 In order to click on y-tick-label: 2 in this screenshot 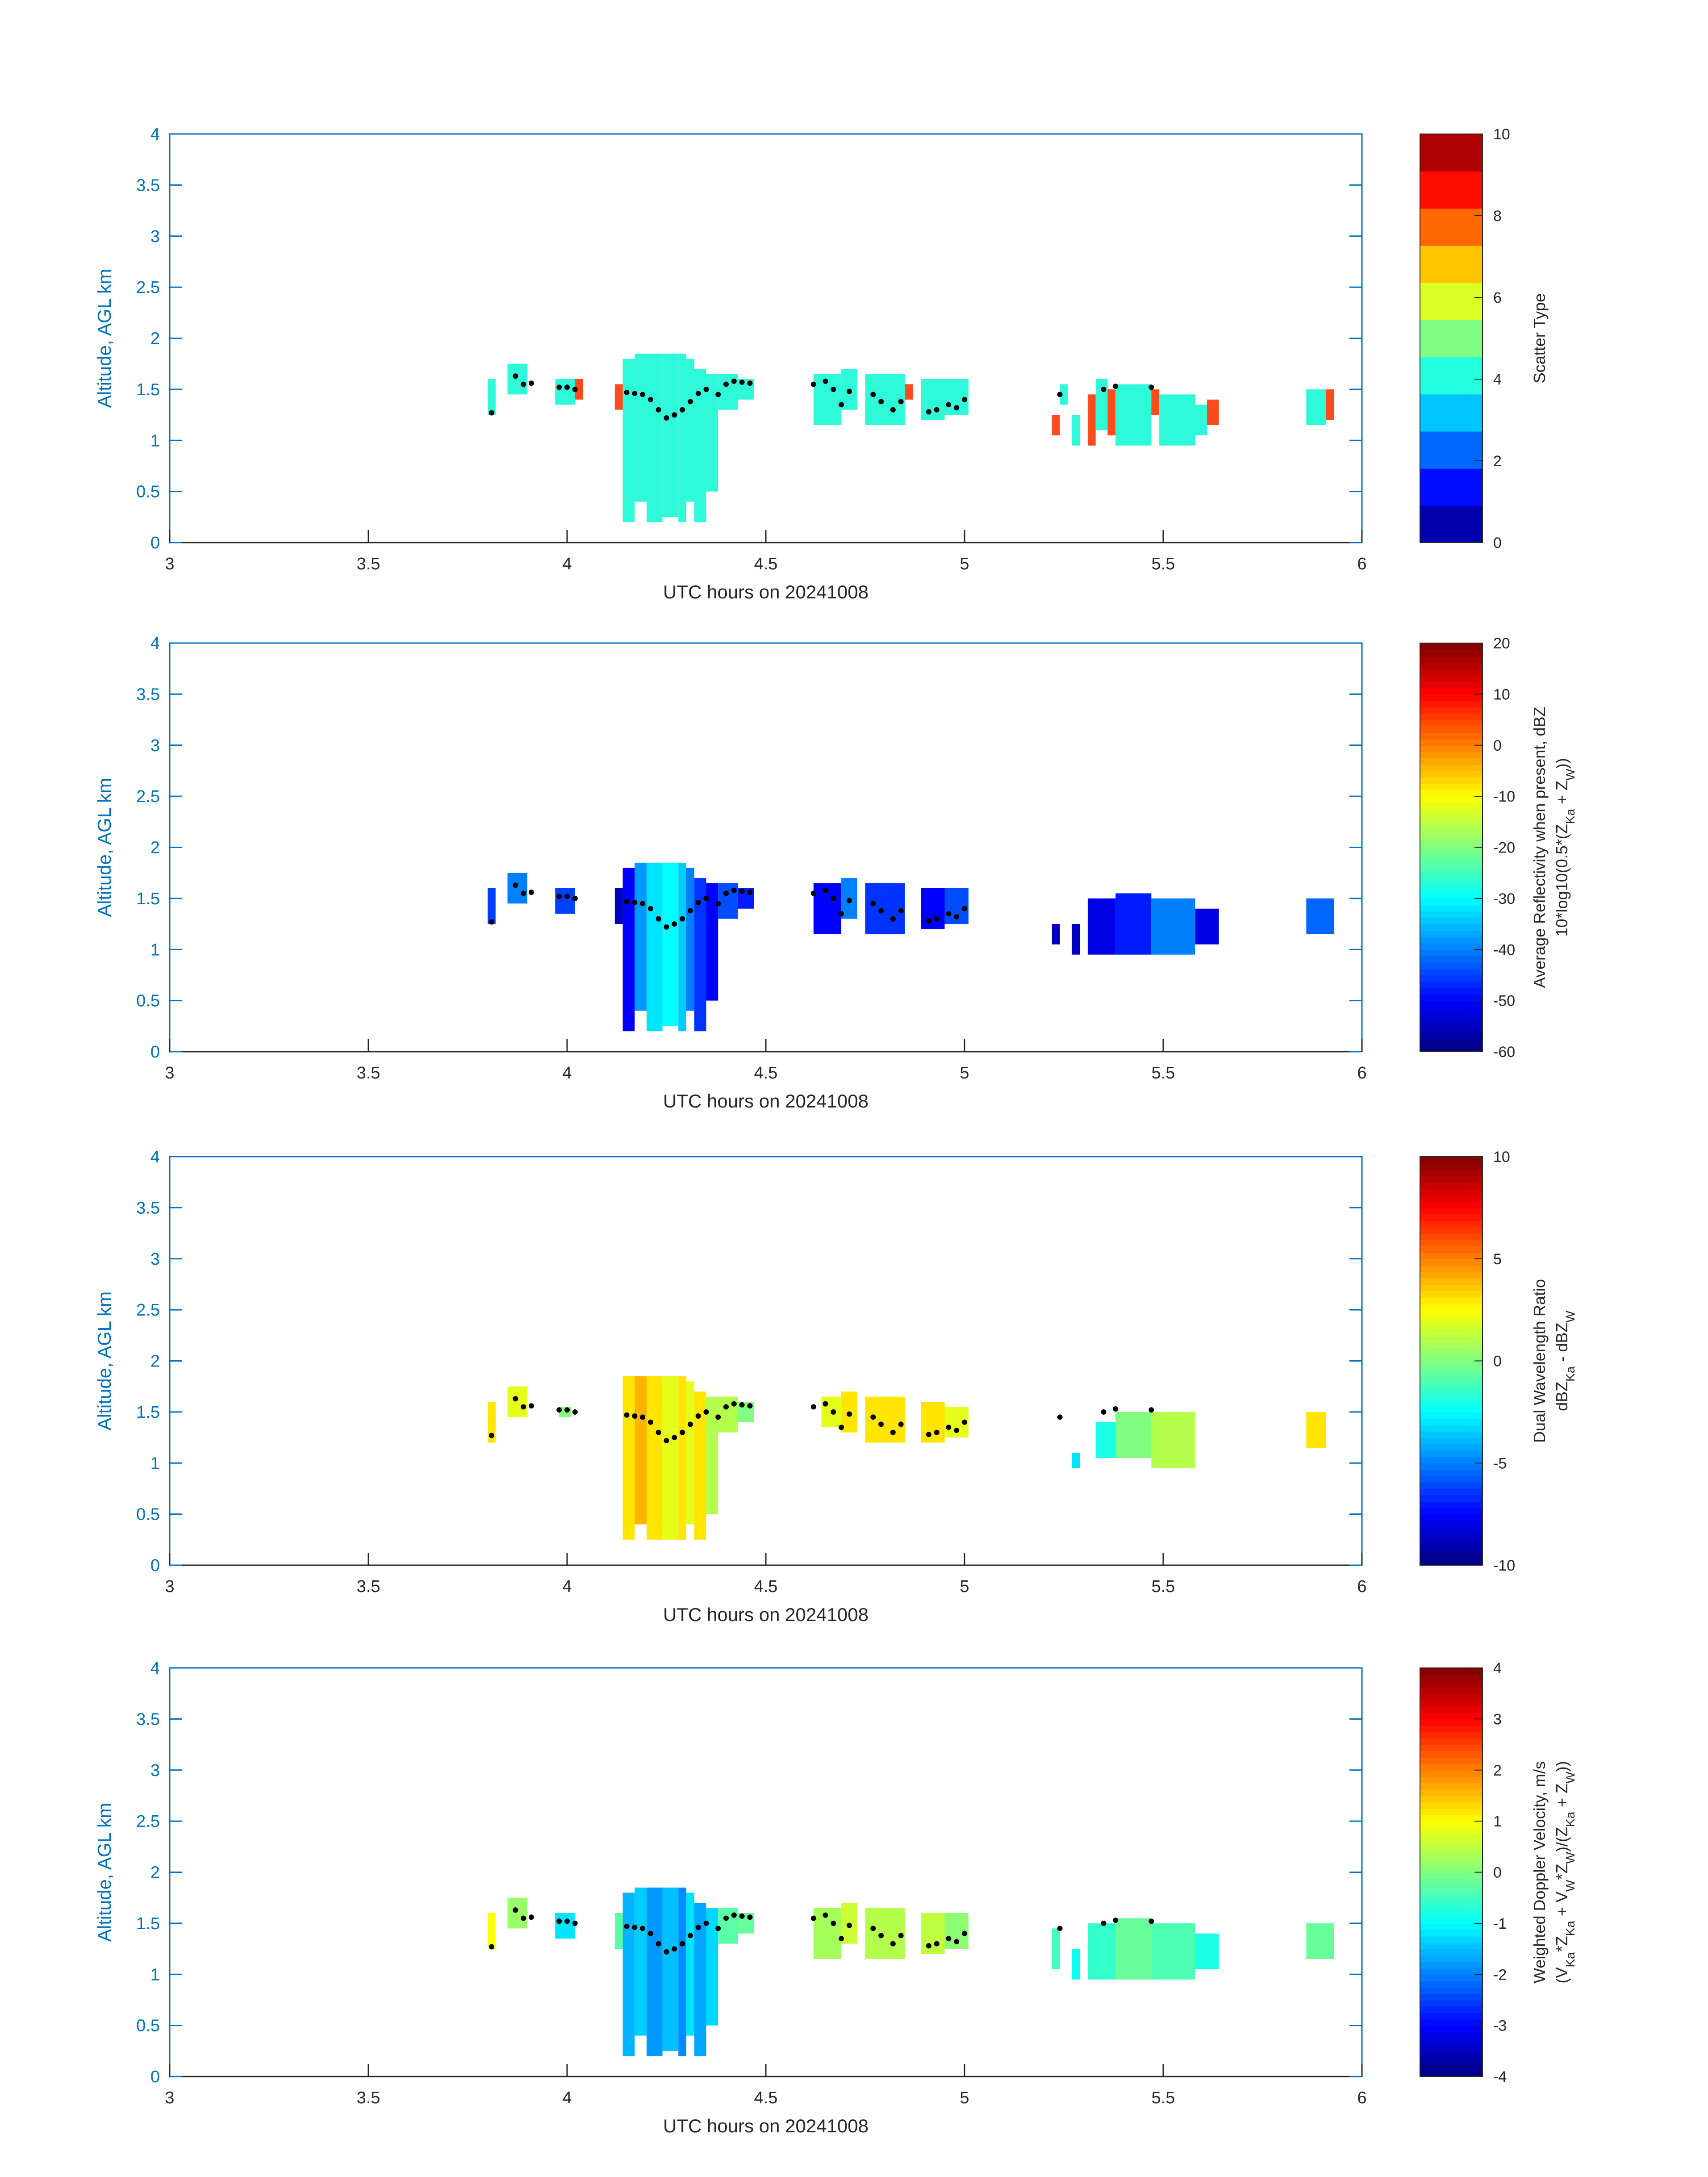, I will do `click(155, 848)`.